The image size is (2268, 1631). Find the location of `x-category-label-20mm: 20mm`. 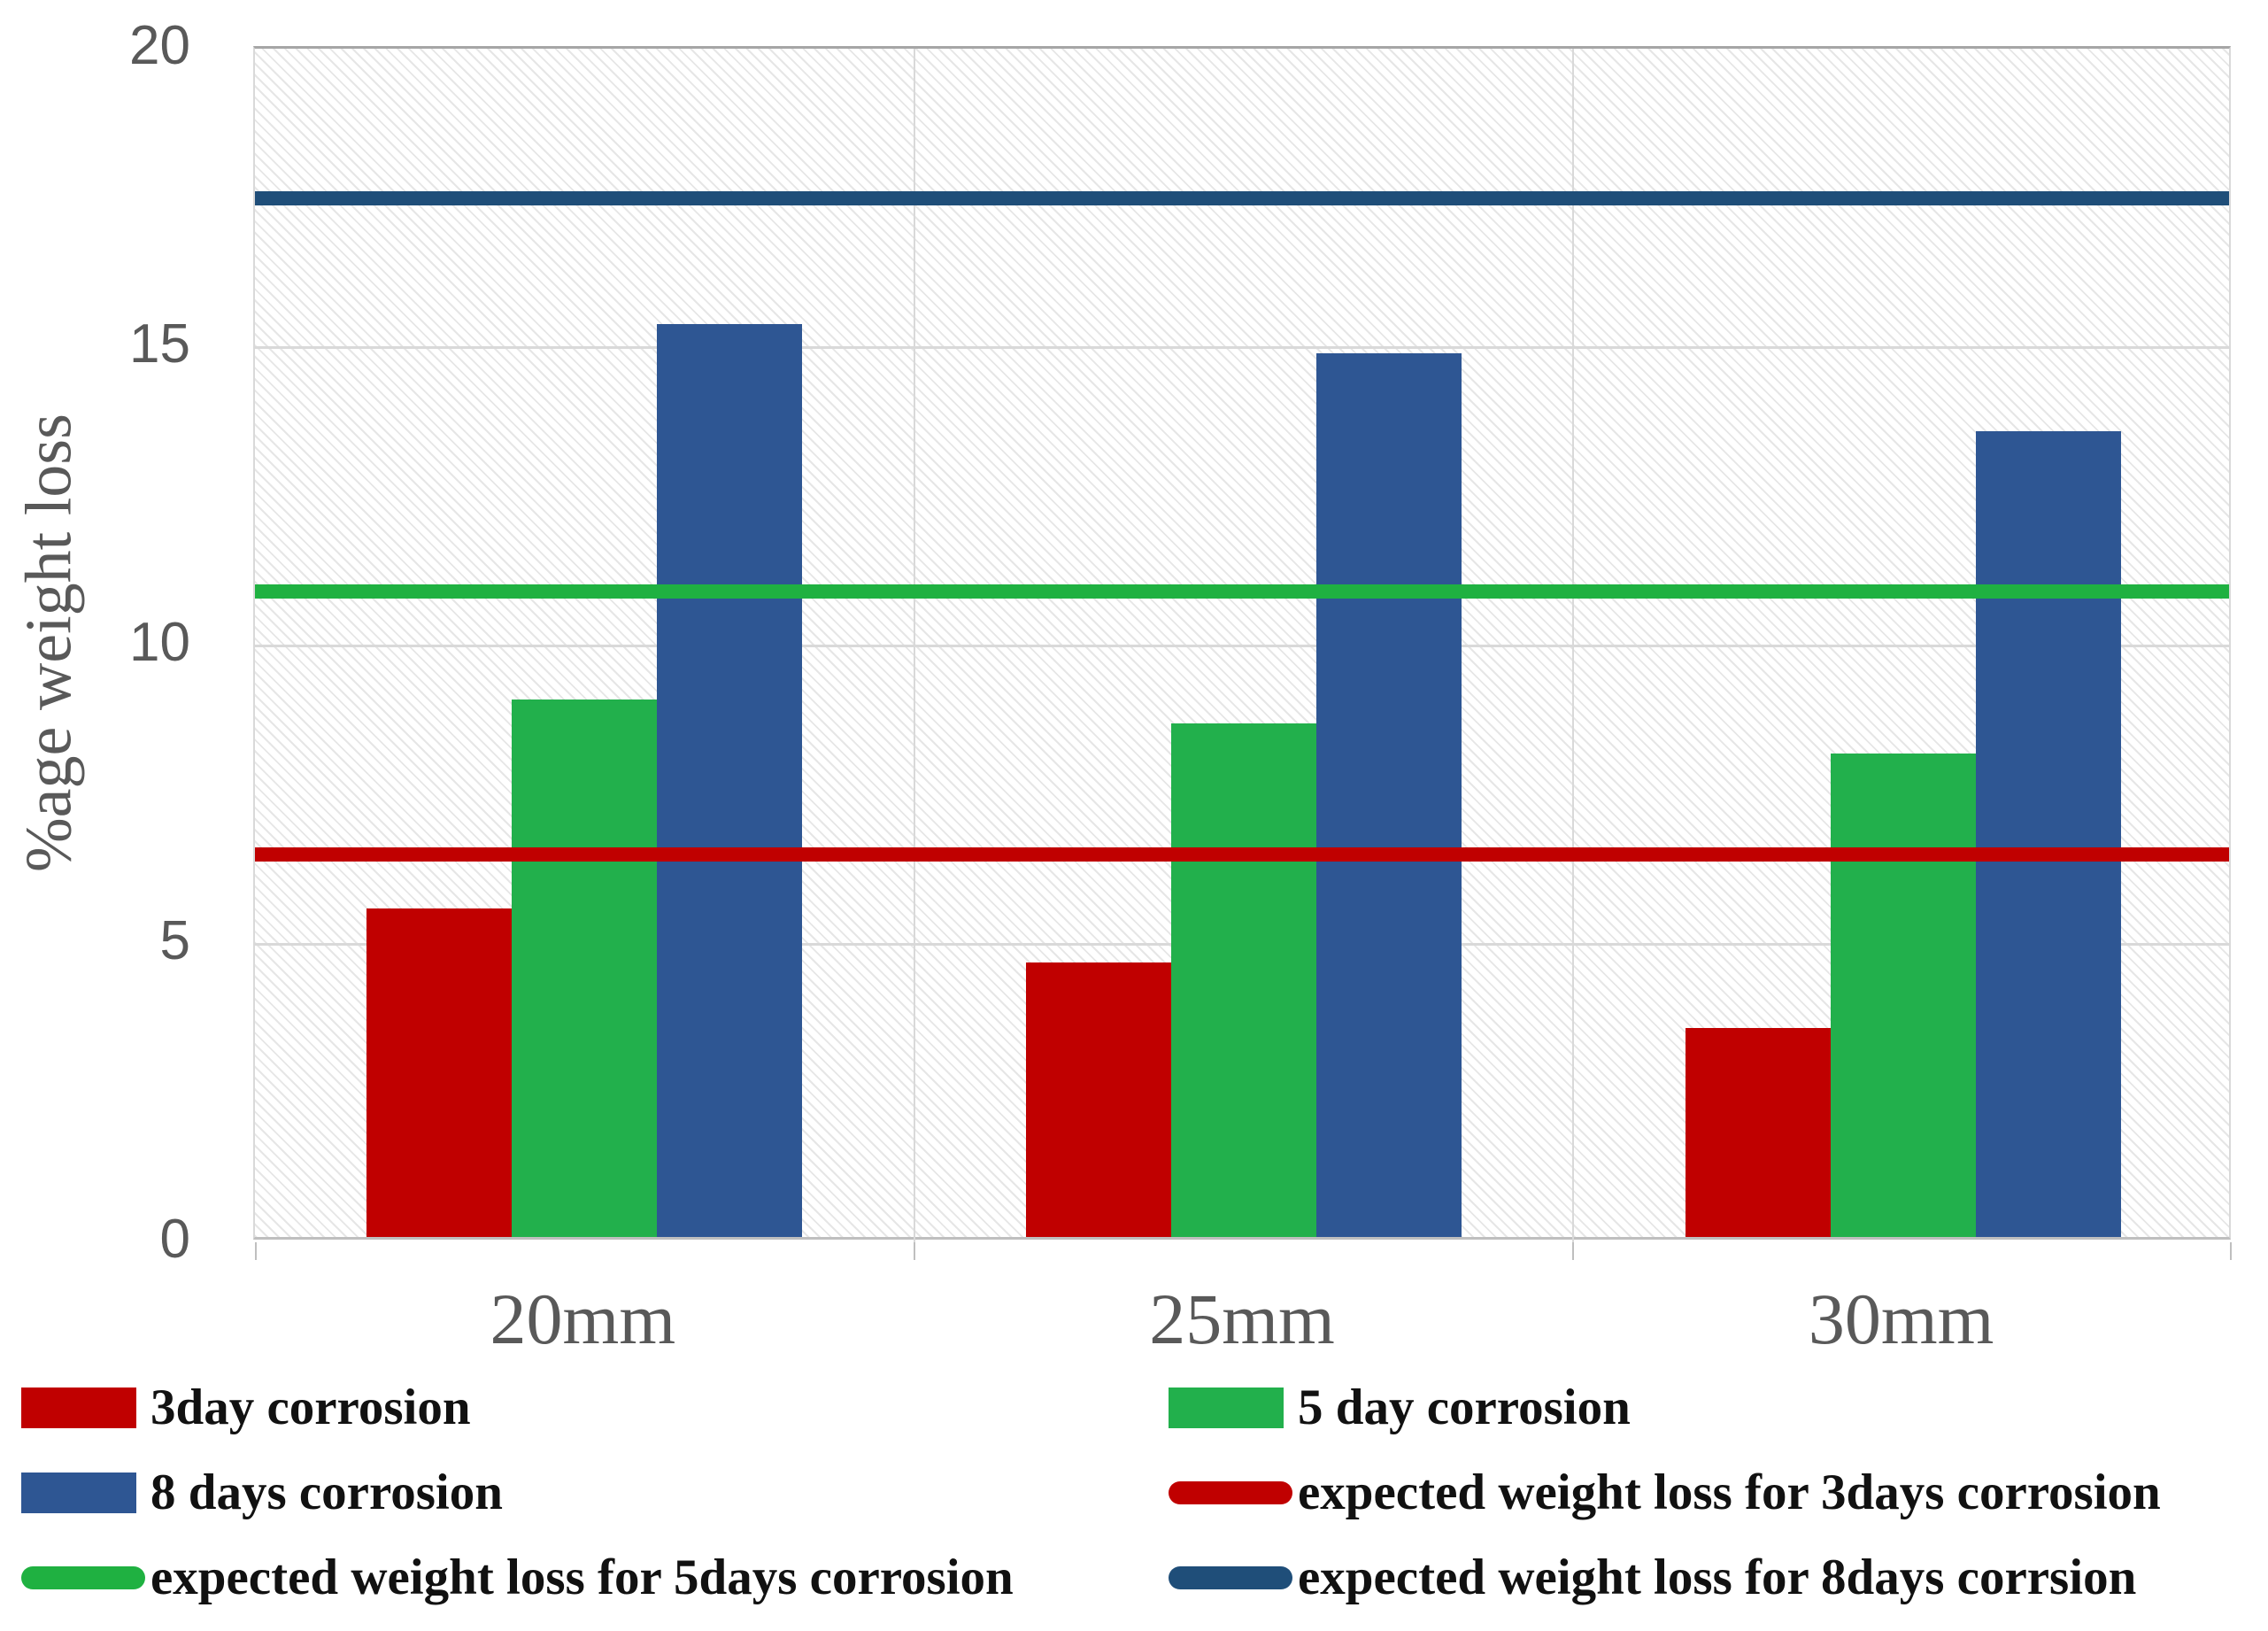

x-category-label-20mm: 20mm is located at coordinates (583, 1319).